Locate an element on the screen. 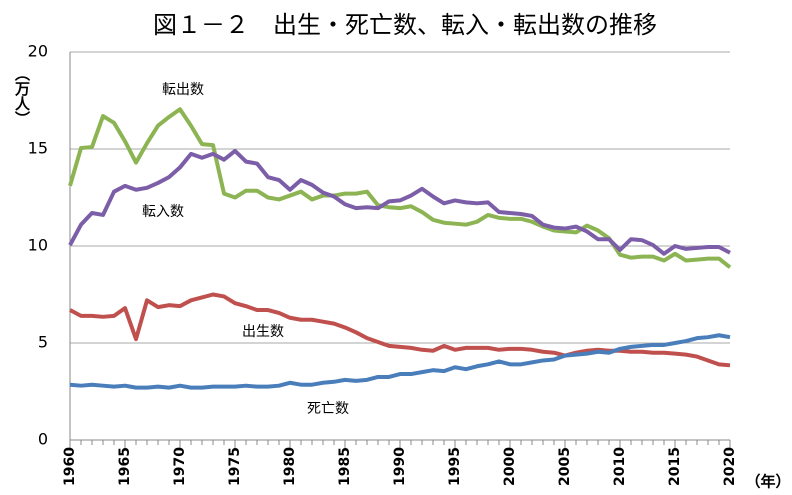 This screenshot has width=792, height=495. y-tick-label: 10 is located at coordinates (38, 245).